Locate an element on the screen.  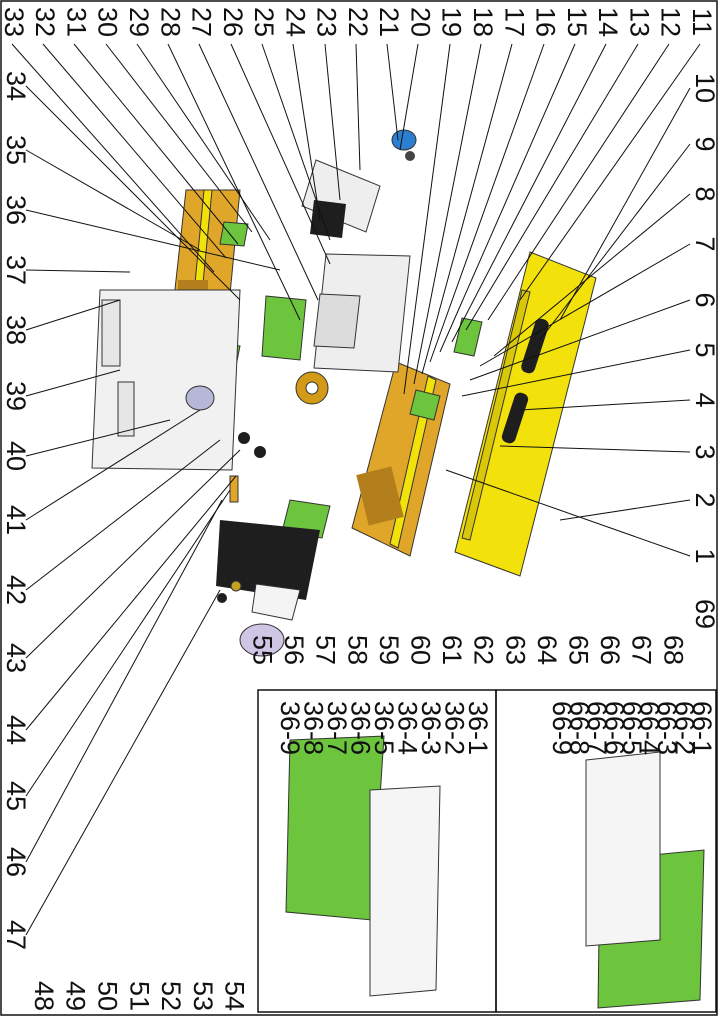
part-label-21: 21 is located at coordinates (389, 22).